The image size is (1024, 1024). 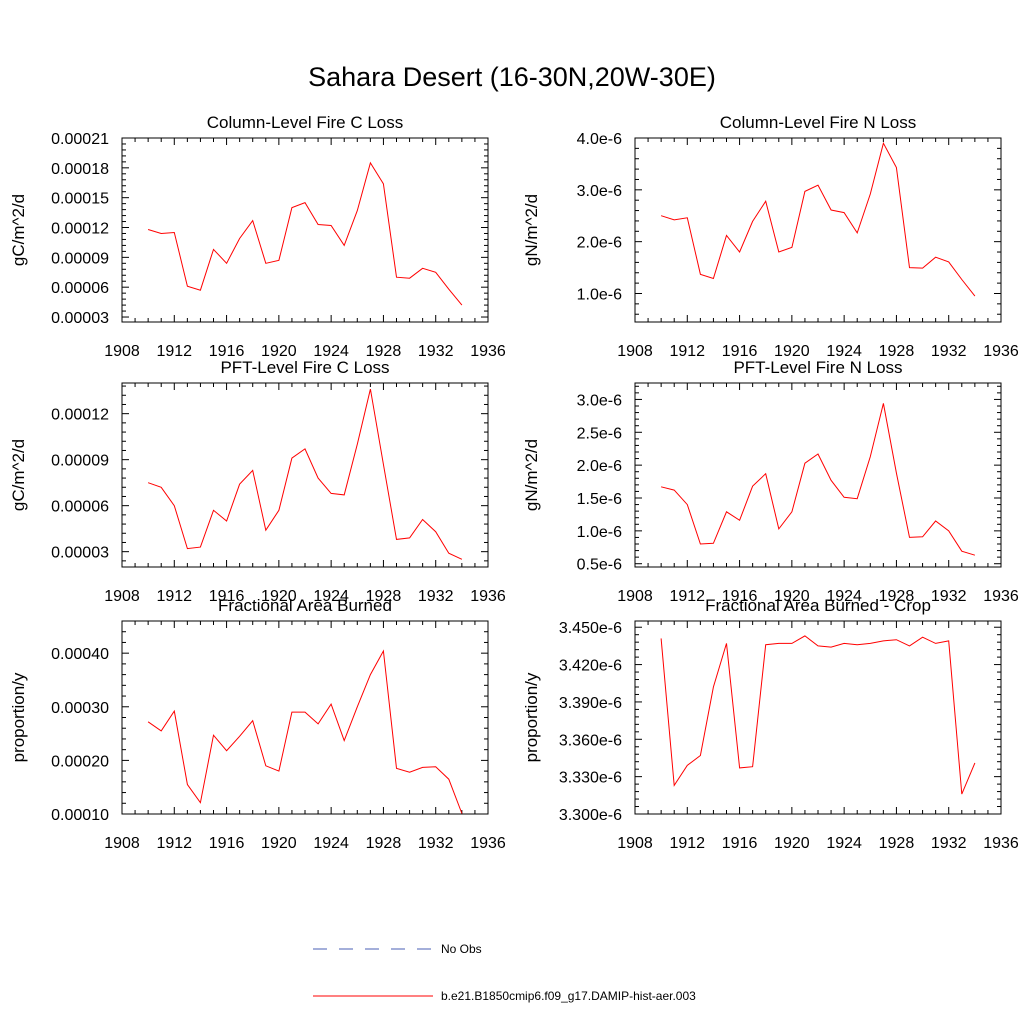 I want to click on y-tick-label: 1.5e-6, so click(x=599, y=499).